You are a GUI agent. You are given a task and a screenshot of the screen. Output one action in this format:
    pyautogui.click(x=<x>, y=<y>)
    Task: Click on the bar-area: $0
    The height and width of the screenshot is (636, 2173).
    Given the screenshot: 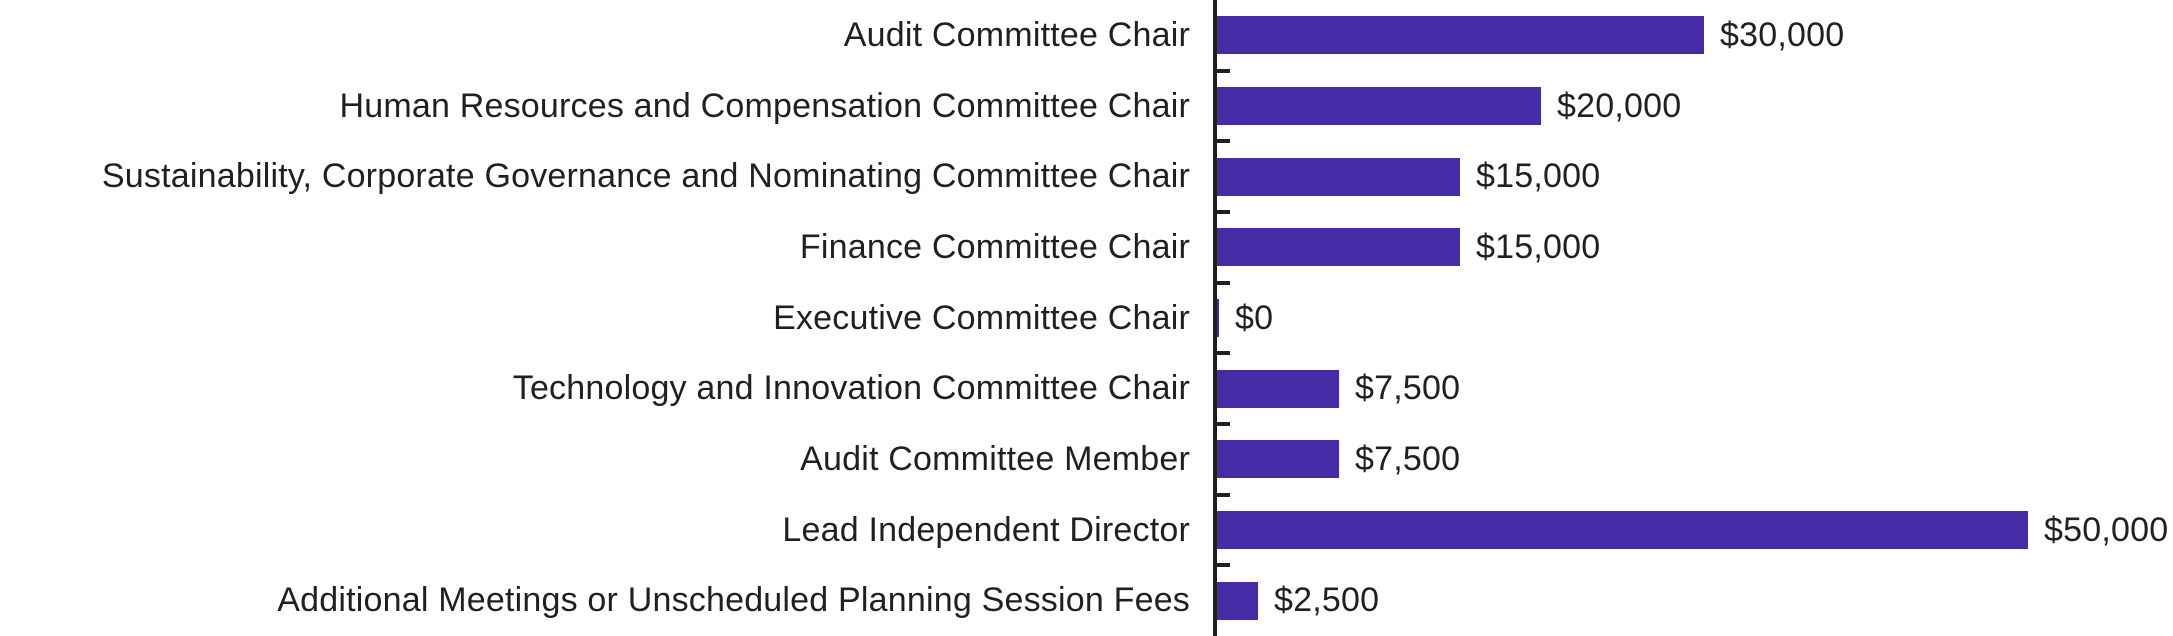 What is the action you would take?
    pyautogui.click(x=1693, y=318)
    